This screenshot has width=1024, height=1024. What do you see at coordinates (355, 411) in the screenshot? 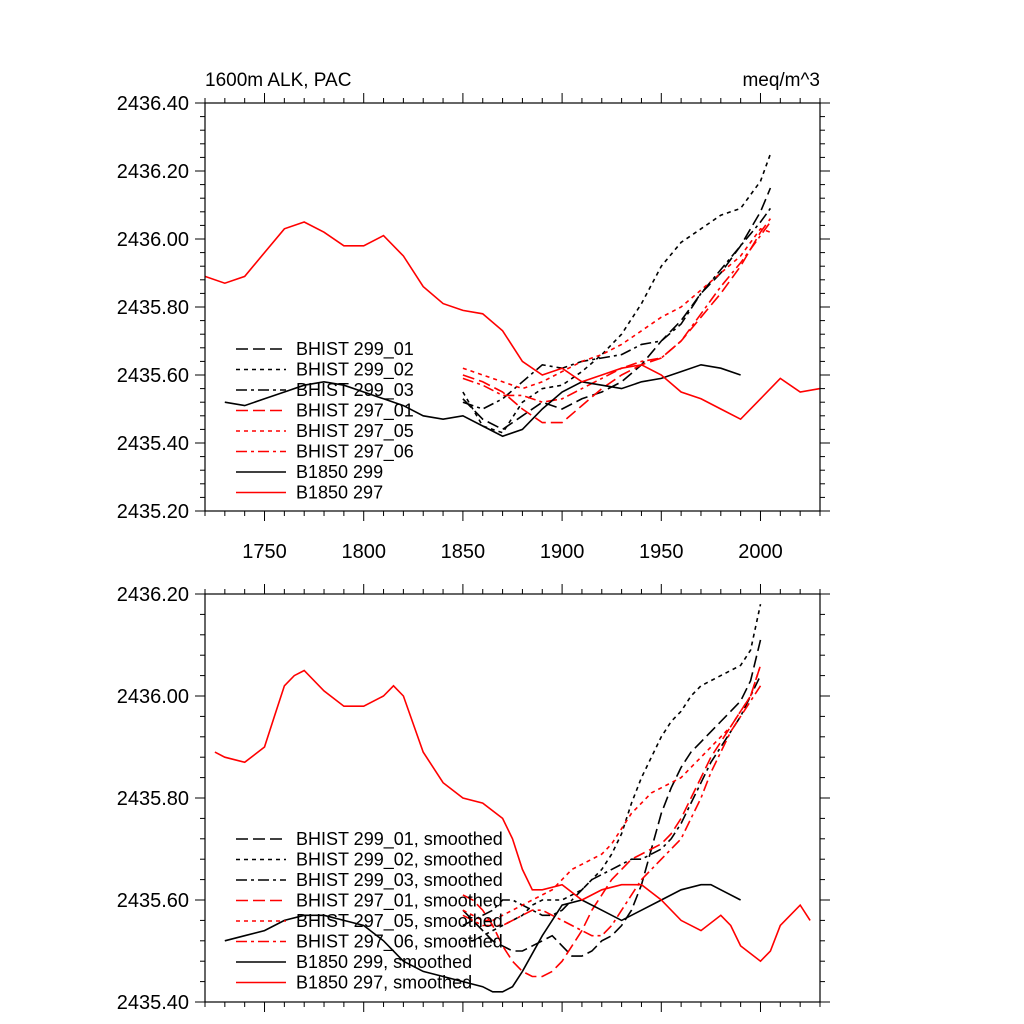
I see `legend-label: BHIST 297_01` at bounding box center [355, 411].